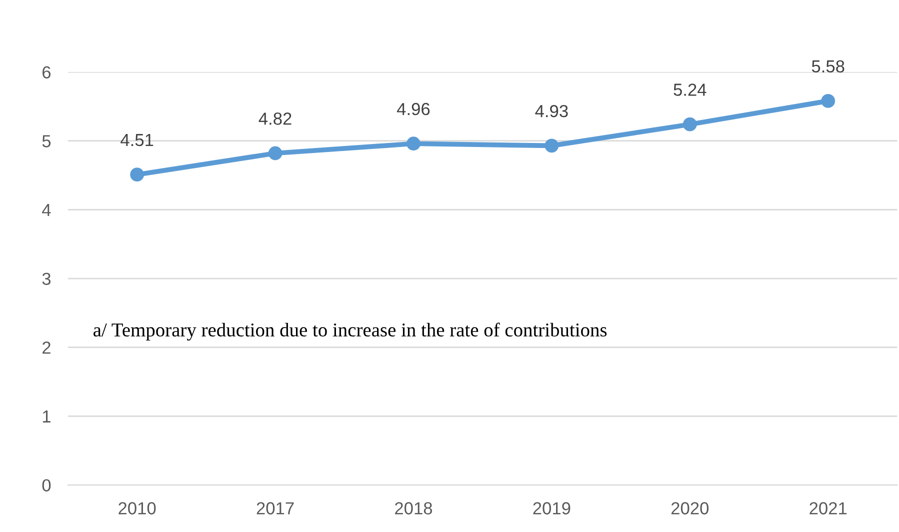  I want to click on data-label: 5.24, so click(690, 90).